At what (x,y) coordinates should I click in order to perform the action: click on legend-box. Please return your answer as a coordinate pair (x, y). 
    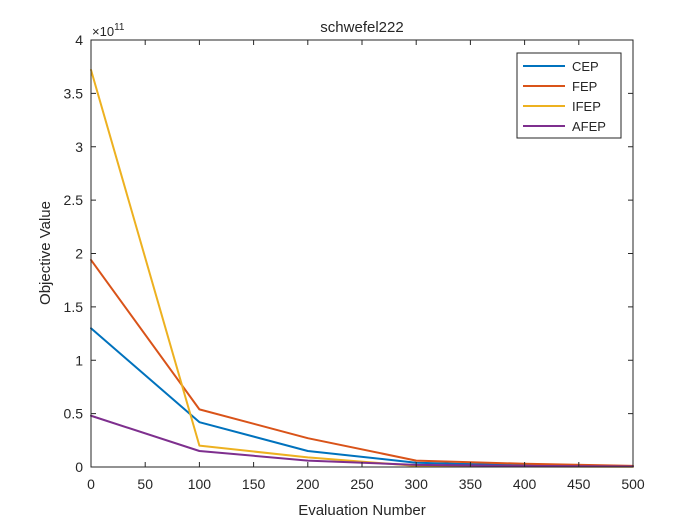
    Looking at the image, I should click on (569, 95).